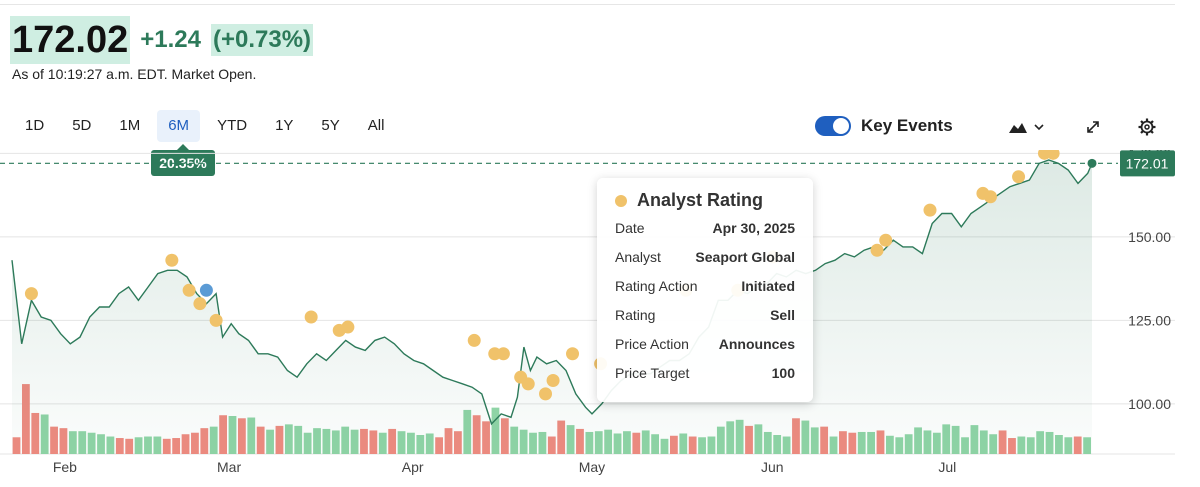  What do you see at coordinates (587, 4) in the screenshot?
I see `top-divider` at bounding box center [587, 4].